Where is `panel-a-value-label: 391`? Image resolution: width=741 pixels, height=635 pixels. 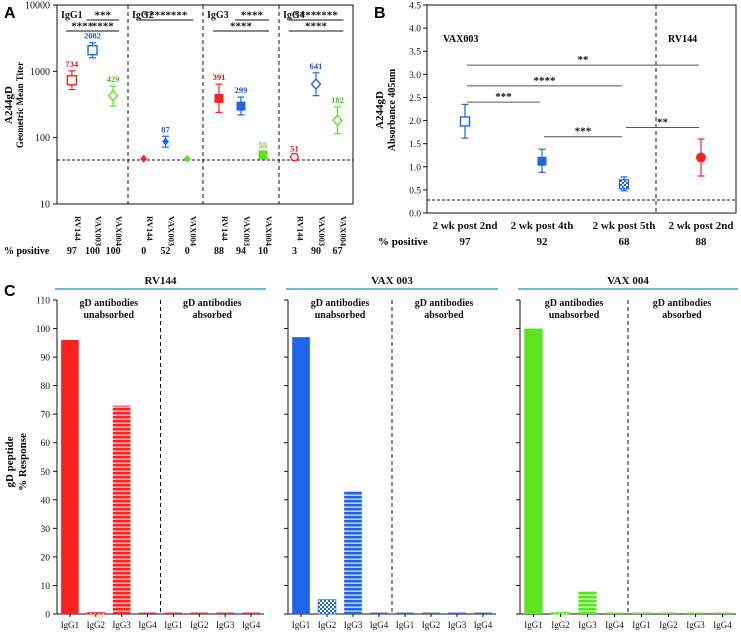
panel-a-value-label: 391 is located at coordinates (219, 77).